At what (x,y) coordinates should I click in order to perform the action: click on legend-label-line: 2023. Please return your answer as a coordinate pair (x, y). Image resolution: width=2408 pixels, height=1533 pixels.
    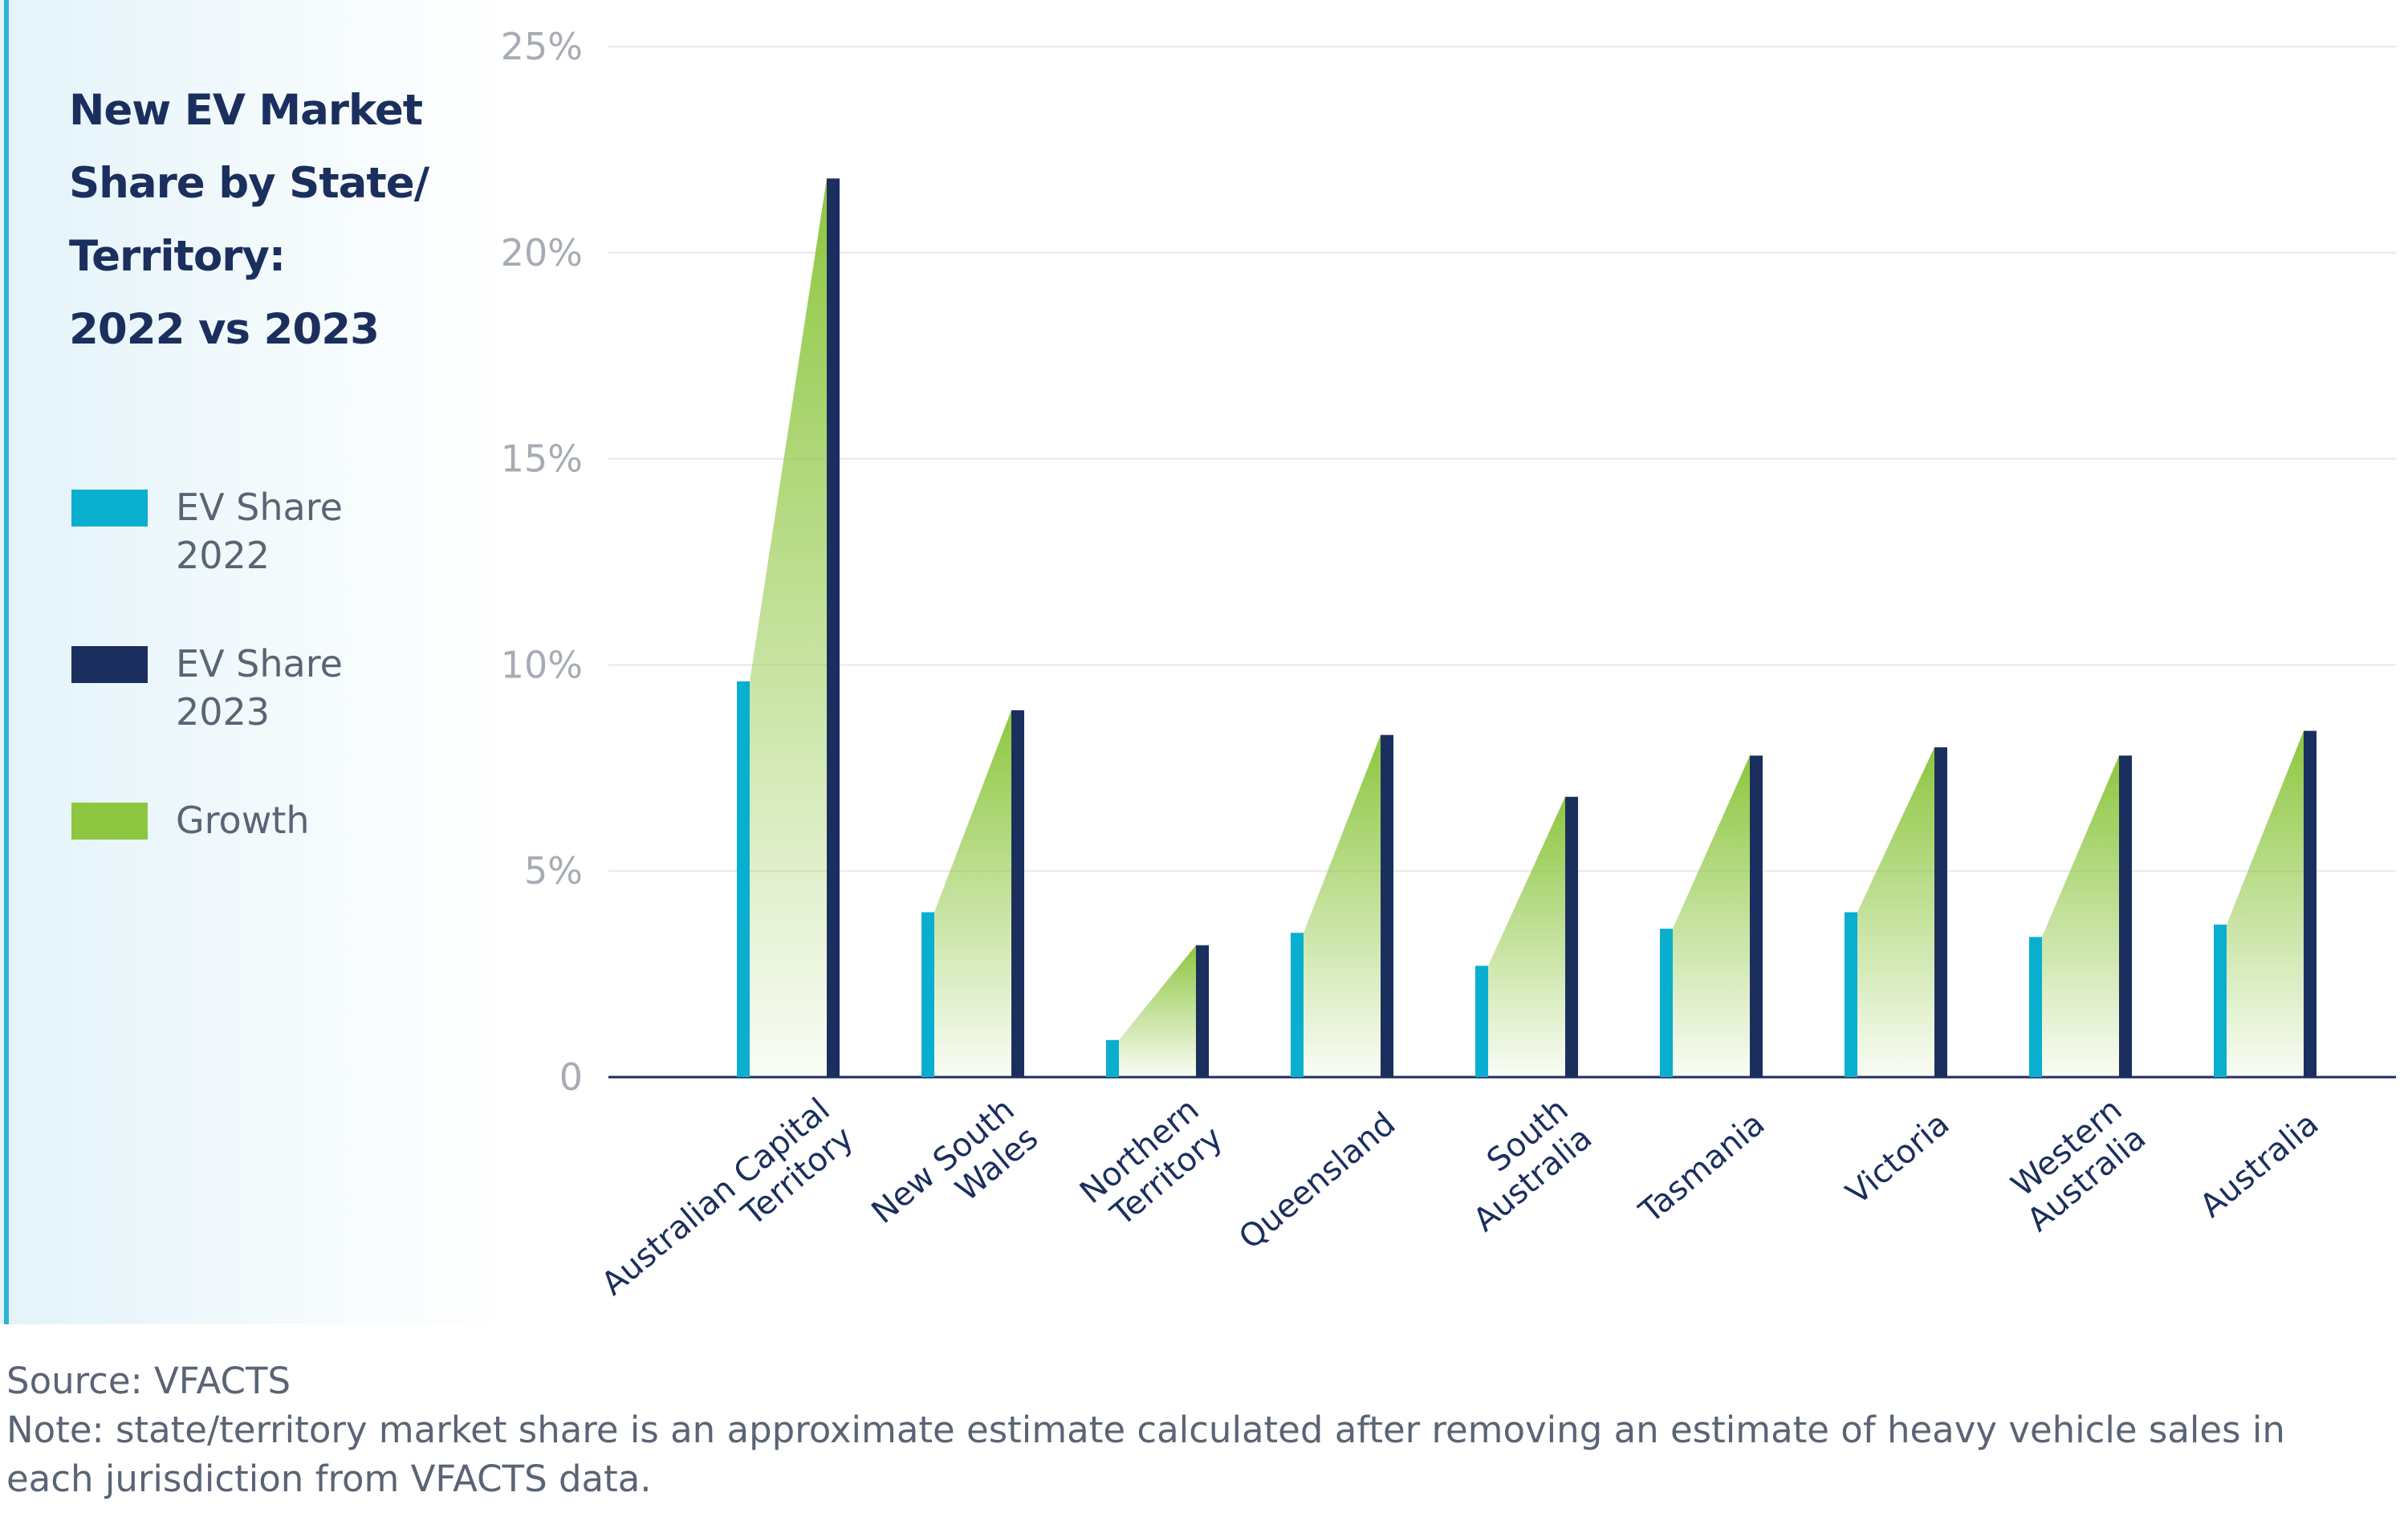
    Looking at the image, I should click on (223, 712).